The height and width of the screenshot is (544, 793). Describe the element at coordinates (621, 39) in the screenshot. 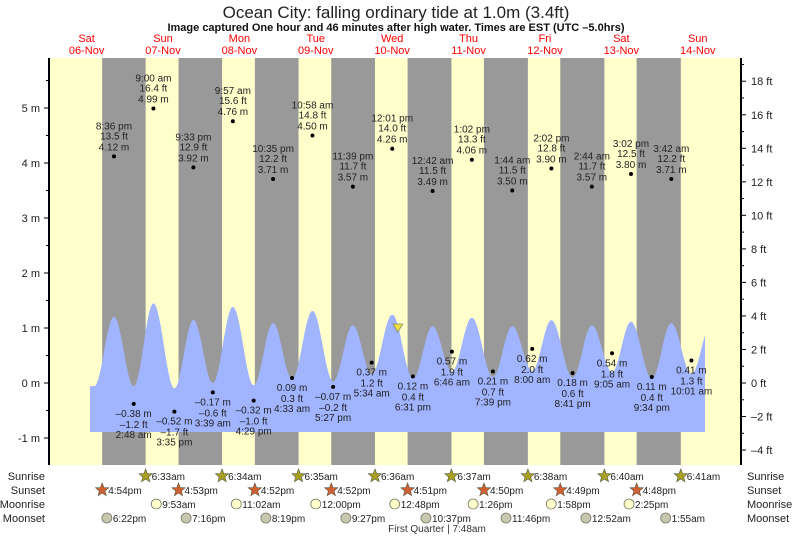

I see `day-of-week-label: Sat` at that location.